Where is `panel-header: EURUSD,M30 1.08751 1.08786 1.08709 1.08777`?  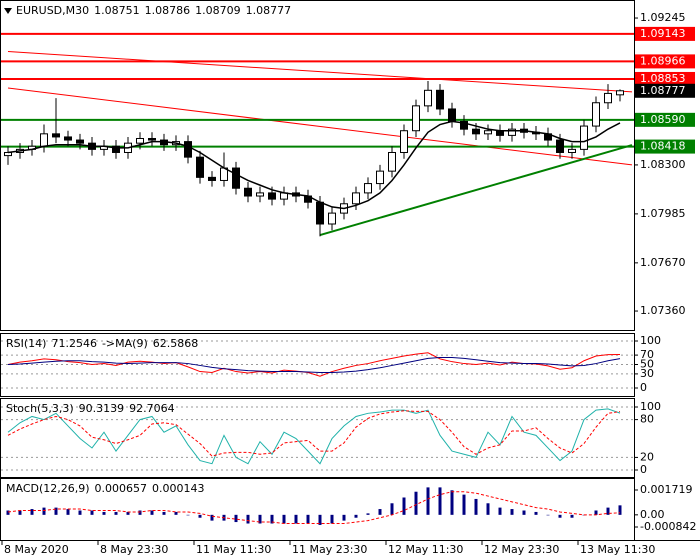
panel-header: EURUSD,M30 1.08751 1.08786 1.08709 1.08777 is located at coordinates (153, 10).